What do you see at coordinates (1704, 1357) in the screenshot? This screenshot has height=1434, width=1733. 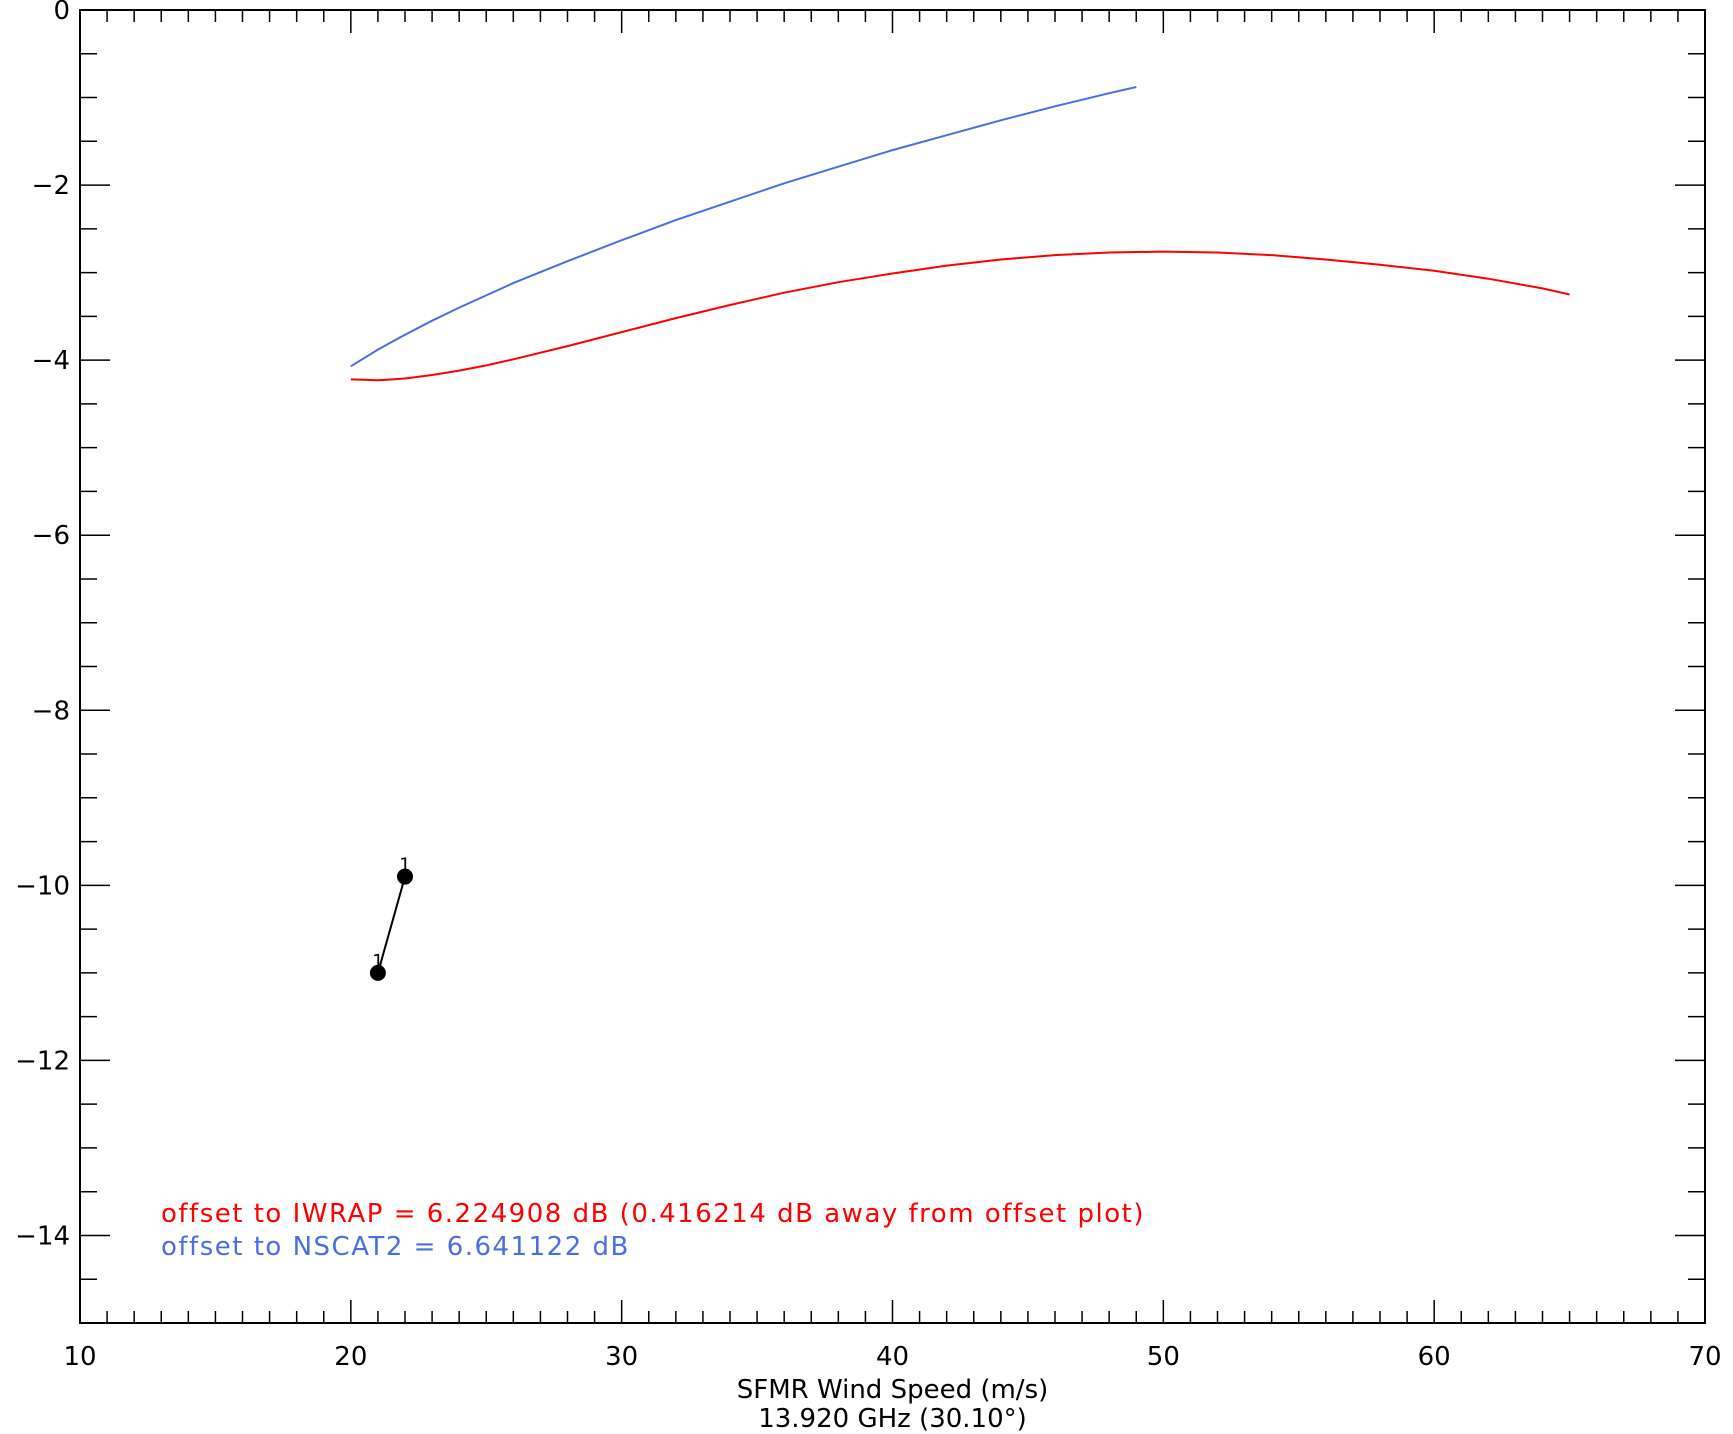 I see `x-tick-label: 70` at bounding box center [1704, 1357].